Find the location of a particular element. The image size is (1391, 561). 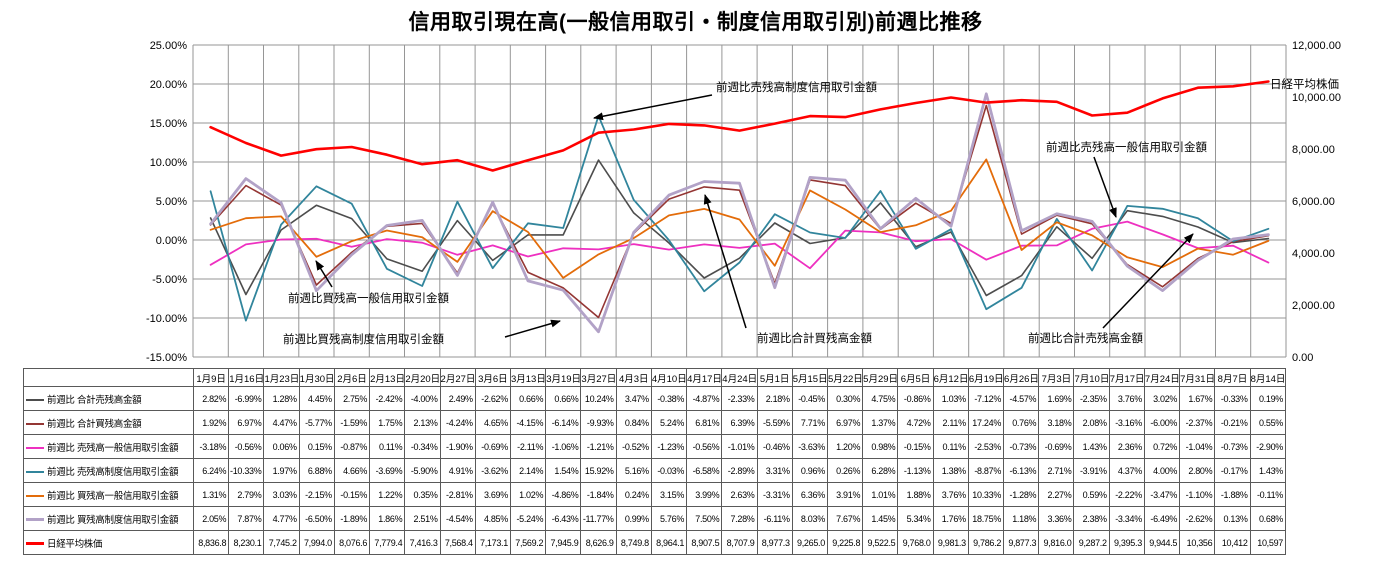

annotation-label: 前週比合計買残高金額 is located at coordinates (814, 338).